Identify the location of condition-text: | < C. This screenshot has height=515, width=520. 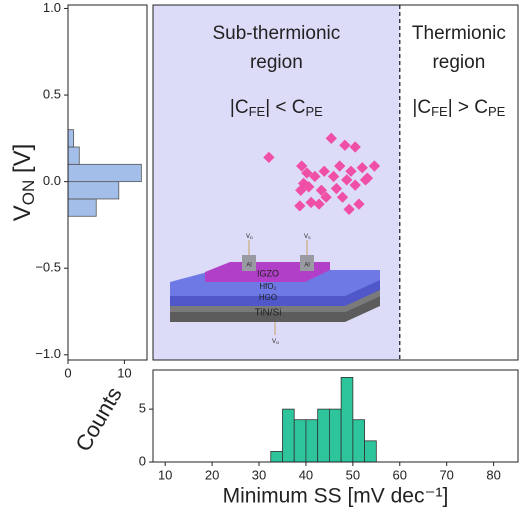
(285, 107).